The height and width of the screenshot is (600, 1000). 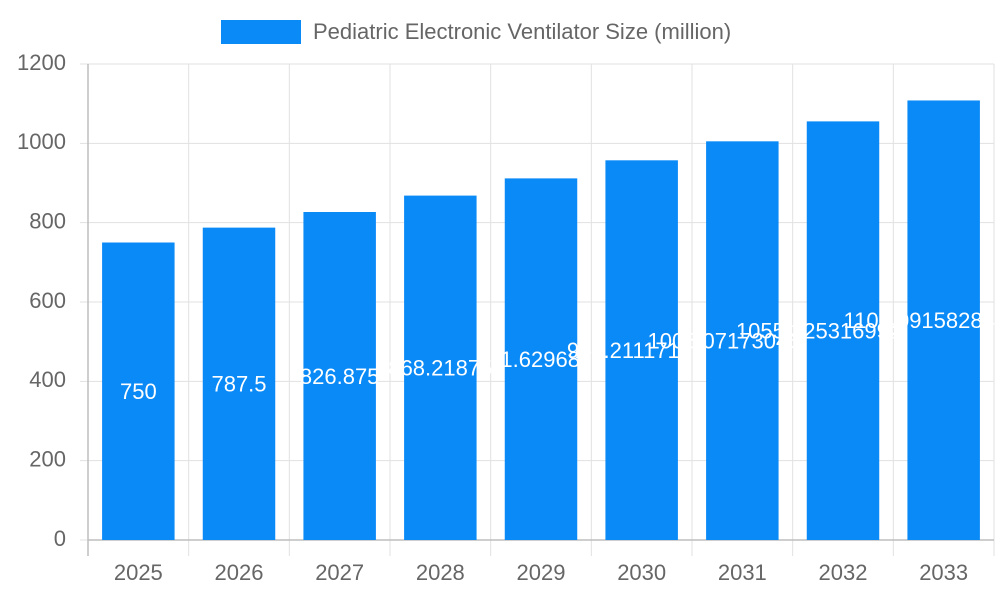 What do you see at coordinates (742, 572) in the screenshot?
I see `x-tick-label: 2031` at bounding box center [742, 572].